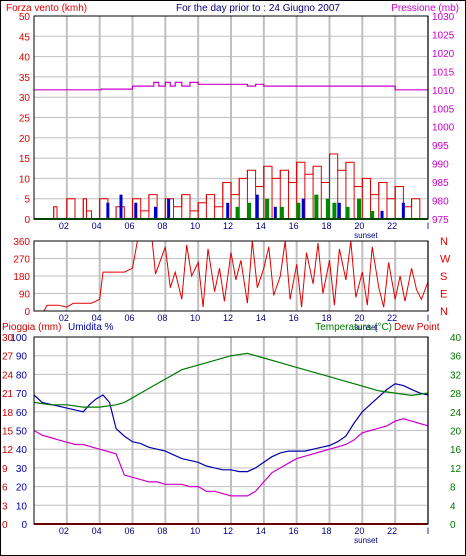 The width and height of the screenshot is (466, 556). What do you see at coordinates (22, 357) in the screenshot?
I see `humidity-axis-tick-label: 90` at bounding box center [22, 357].